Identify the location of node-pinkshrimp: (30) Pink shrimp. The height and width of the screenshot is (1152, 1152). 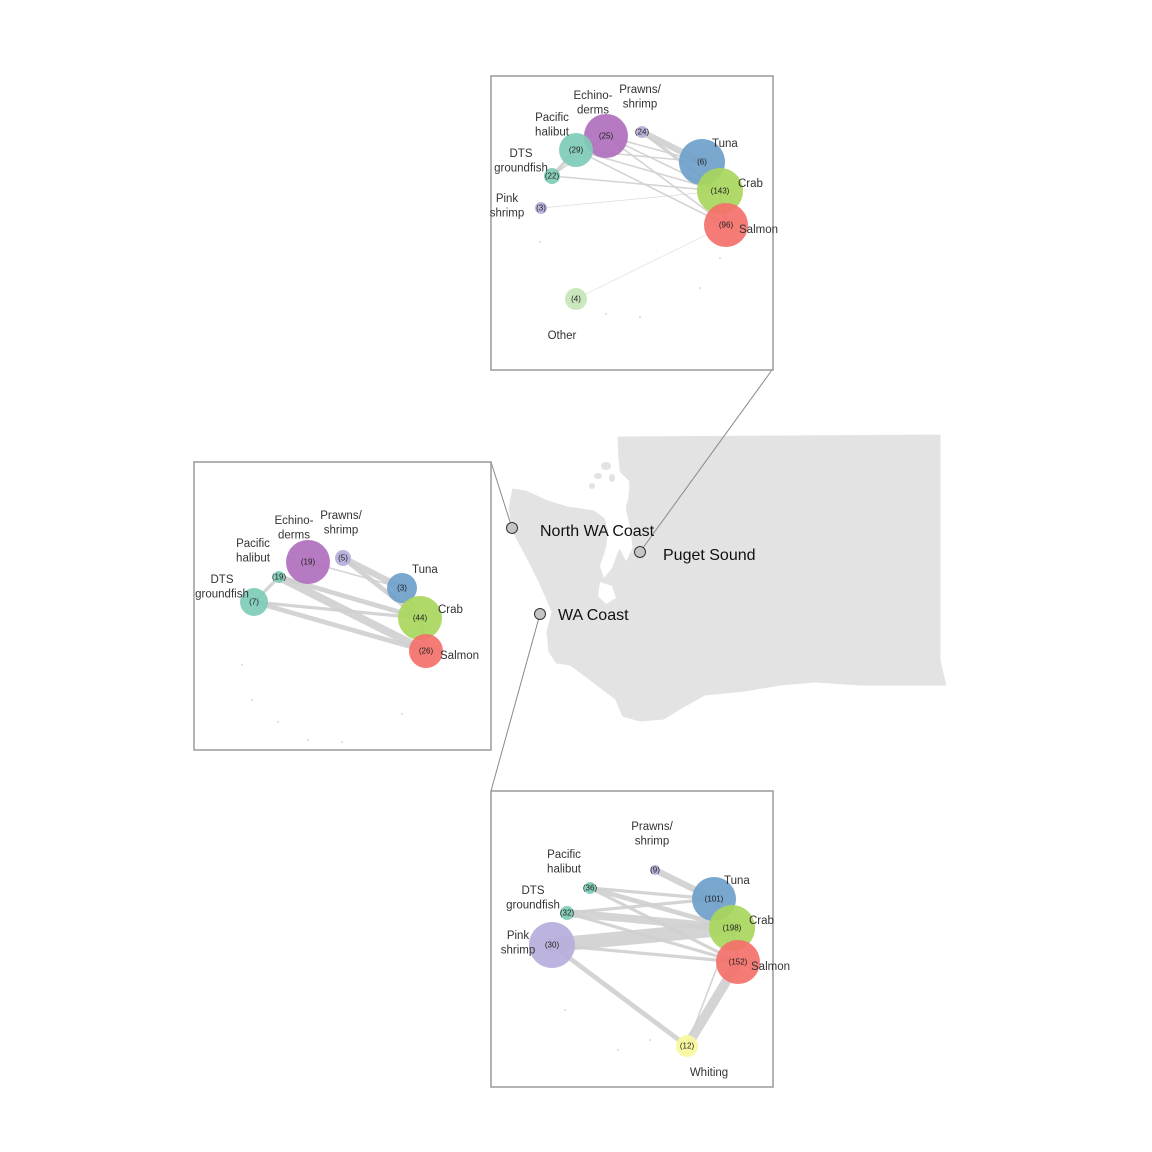
(538, 945).